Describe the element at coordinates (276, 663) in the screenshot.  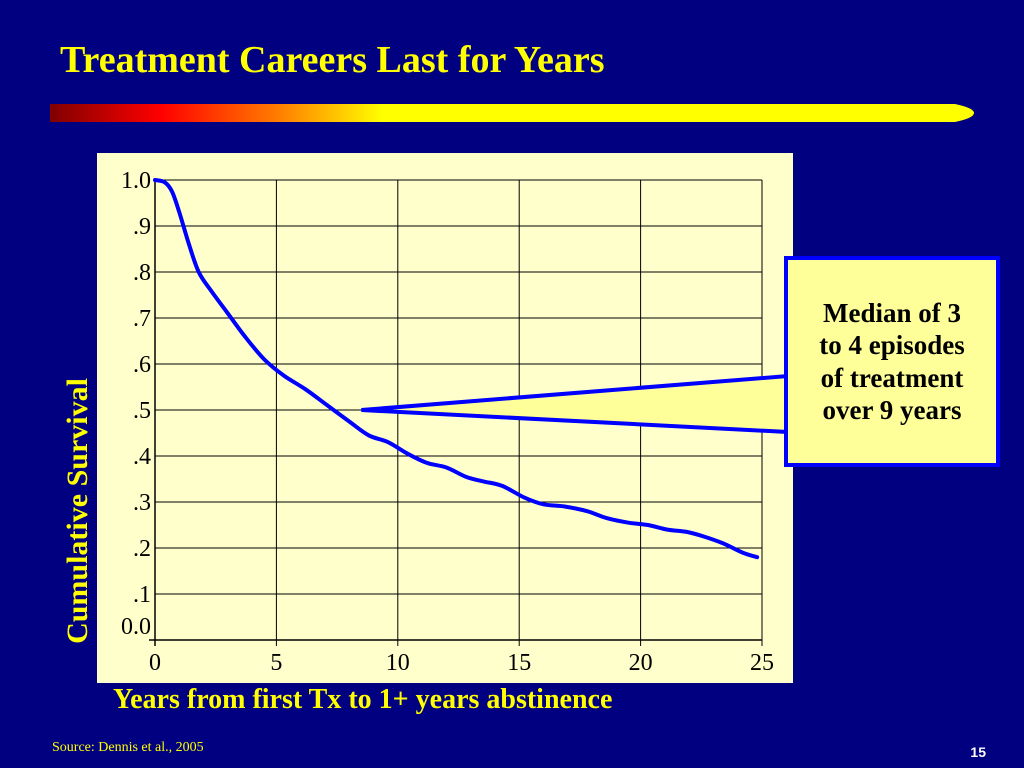
I see `x-tick-label-1: 5` at that location.